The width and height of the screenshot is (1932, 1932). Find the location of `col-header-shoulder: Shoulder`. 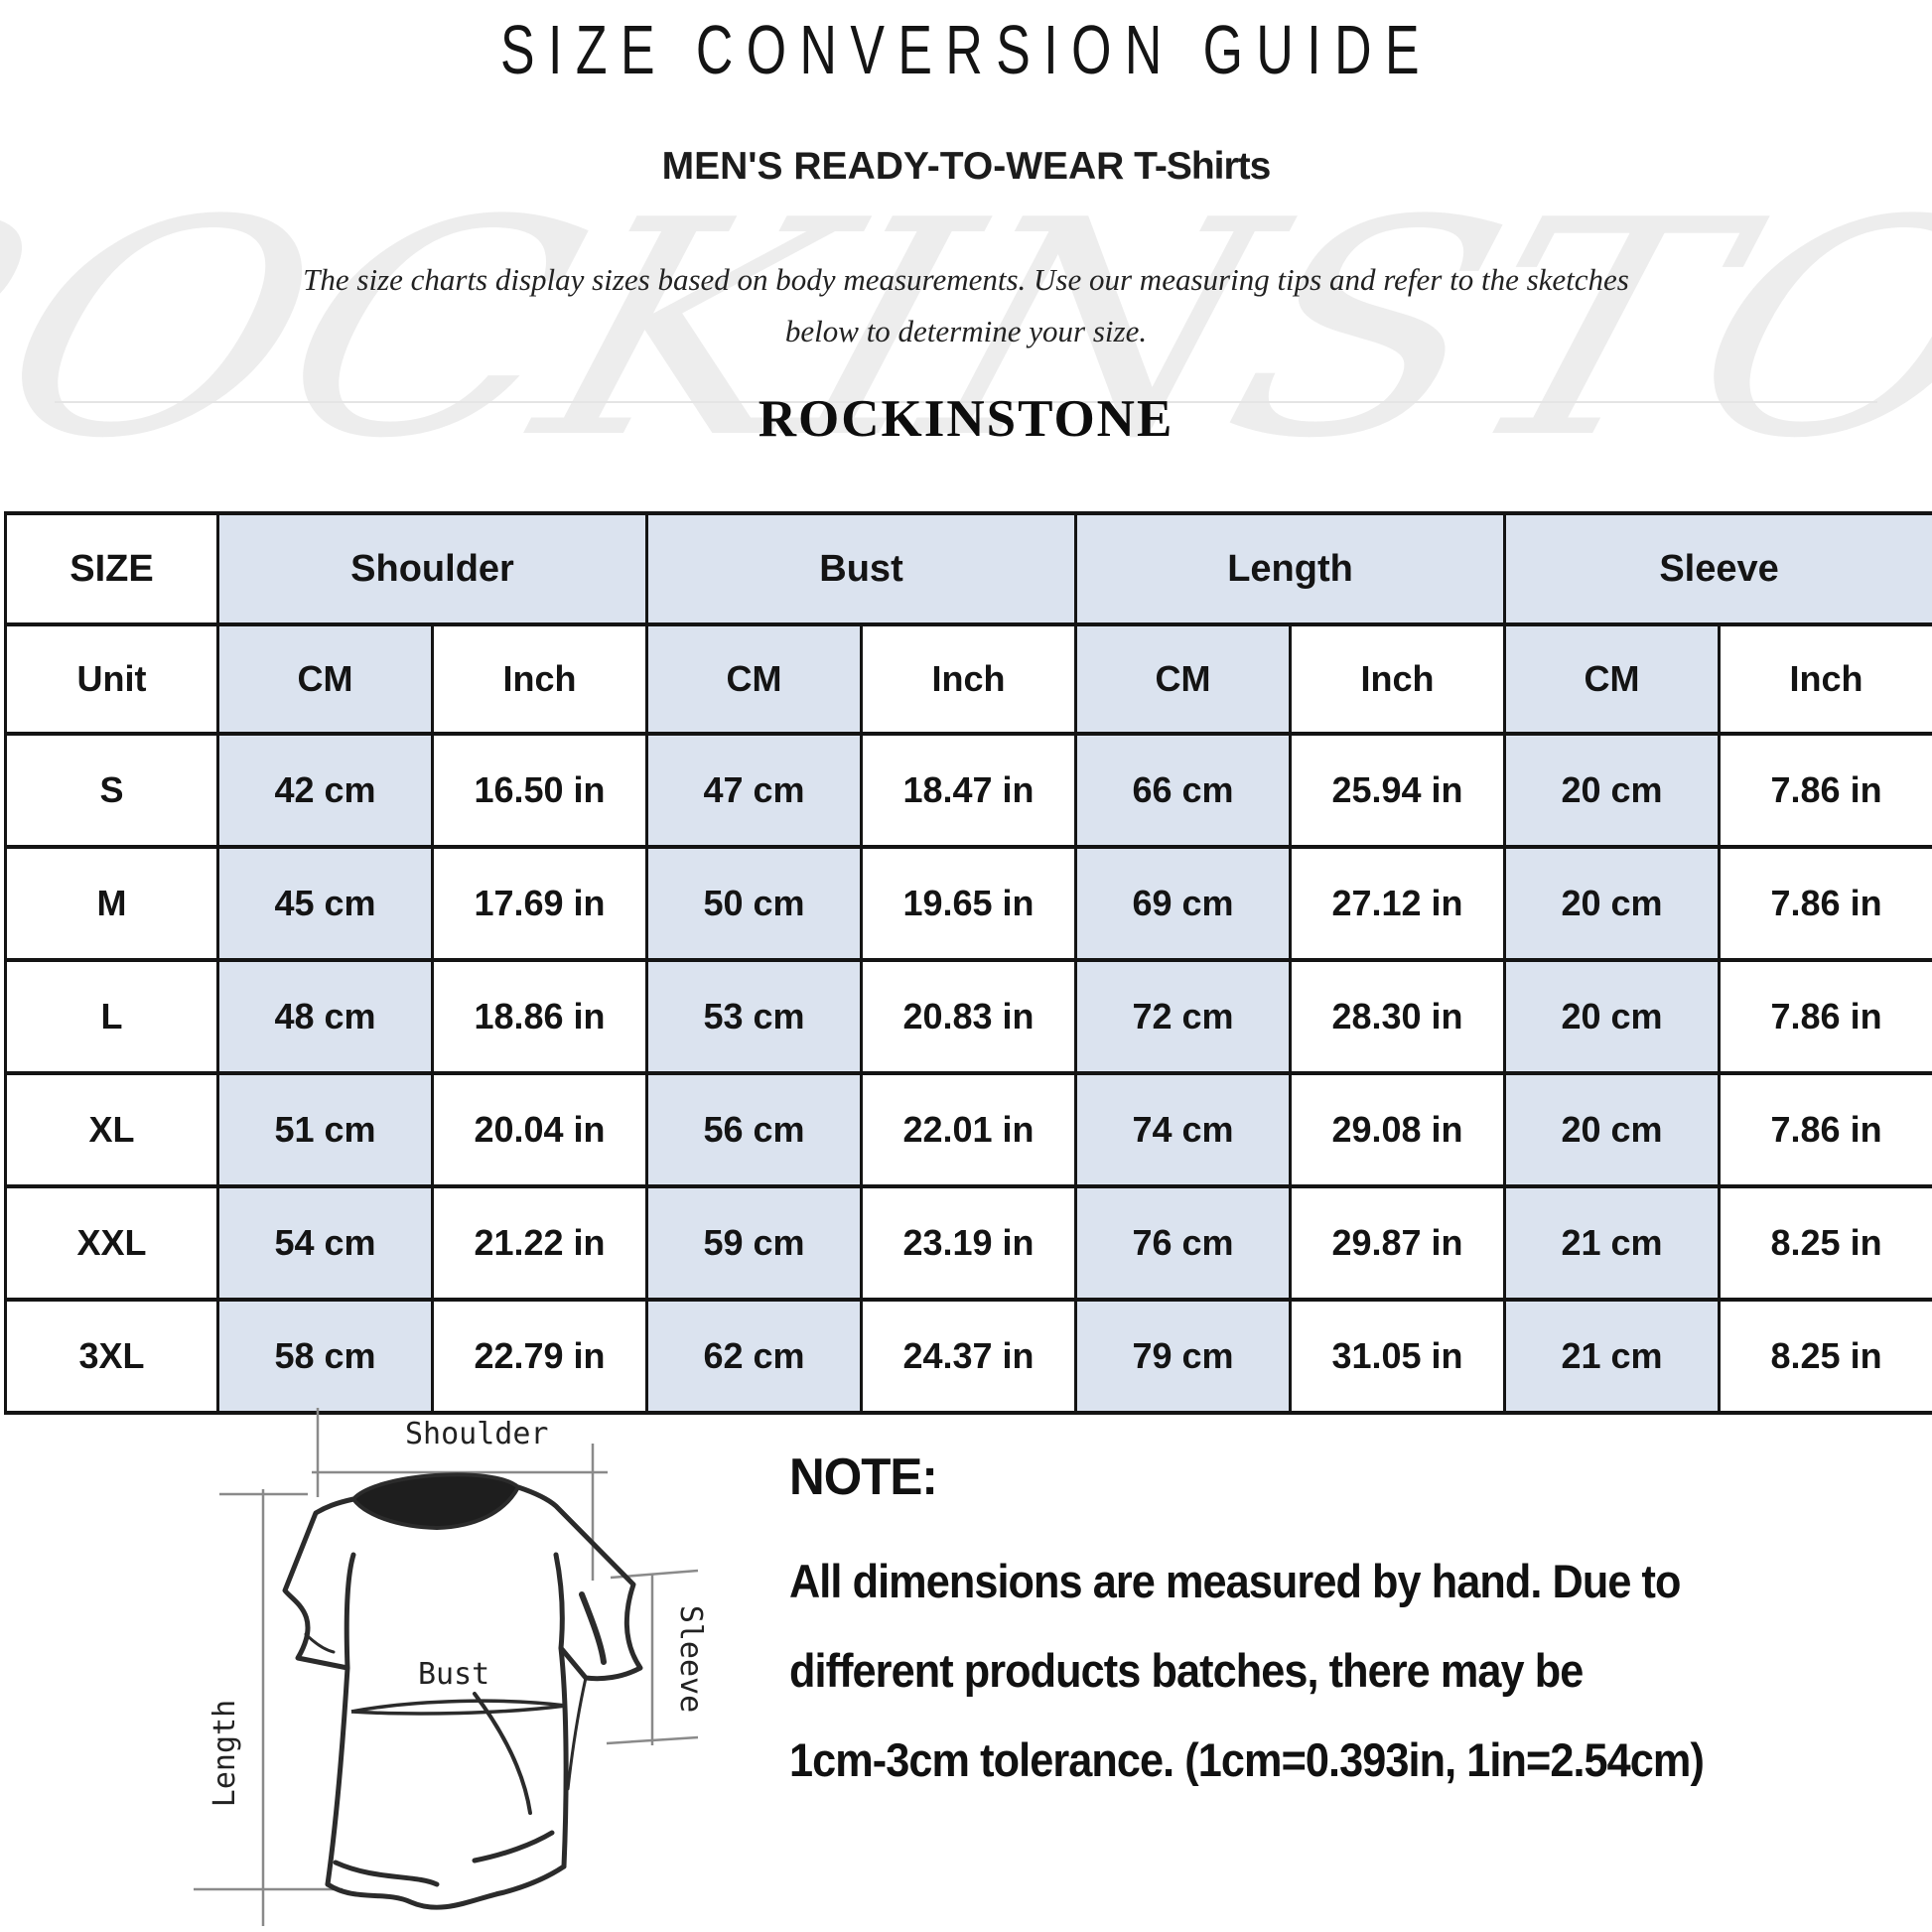

col-header-shoulder: Shoulder is located at coordinates (432, 569).